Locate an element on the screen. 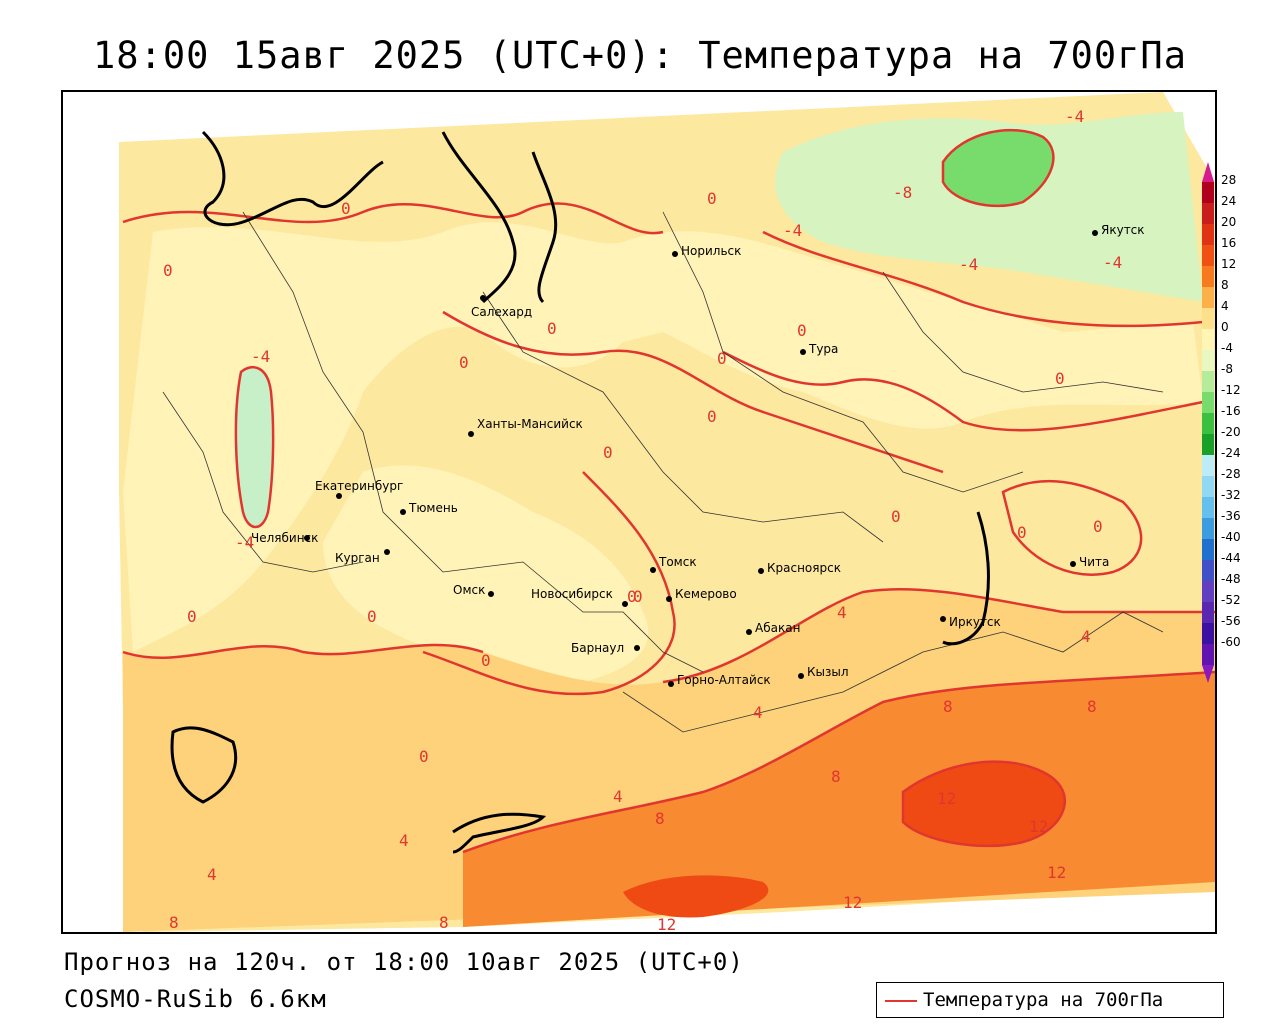  colorbar-tick-label: 20 is located at coordinates (1229, 222).